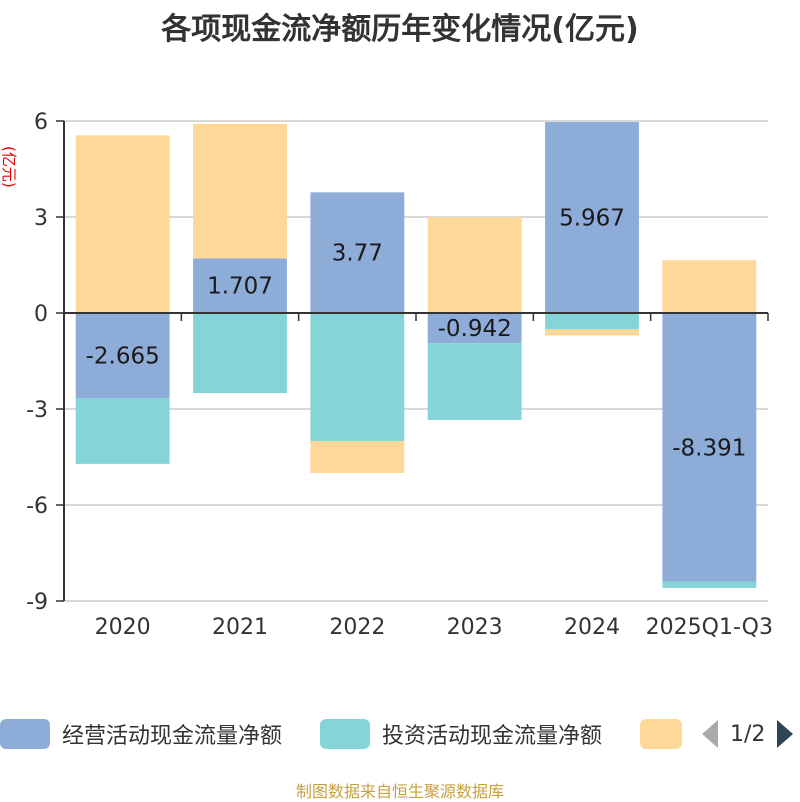 The width and height of the screenshot is (800, 802). I want to click on x-tick-label: 2025Q1-Q3, so click(709, 627).